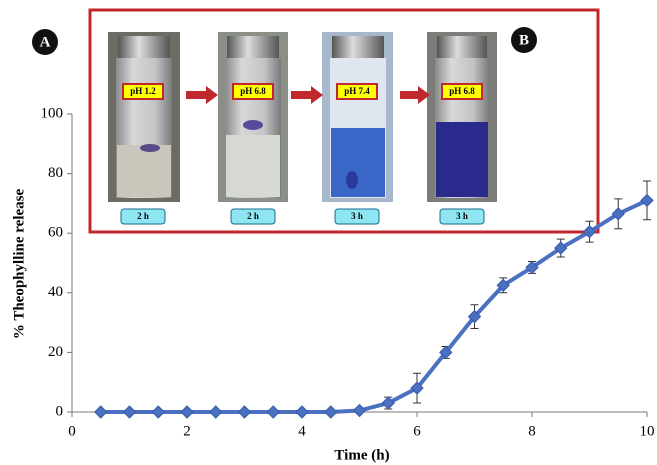 The width and height of the screenshot is (657, 465). What do you see at coordinates (647, 431) in the screenshot?
I see `x-tick-label: 10` at bounding box center [647, 431].